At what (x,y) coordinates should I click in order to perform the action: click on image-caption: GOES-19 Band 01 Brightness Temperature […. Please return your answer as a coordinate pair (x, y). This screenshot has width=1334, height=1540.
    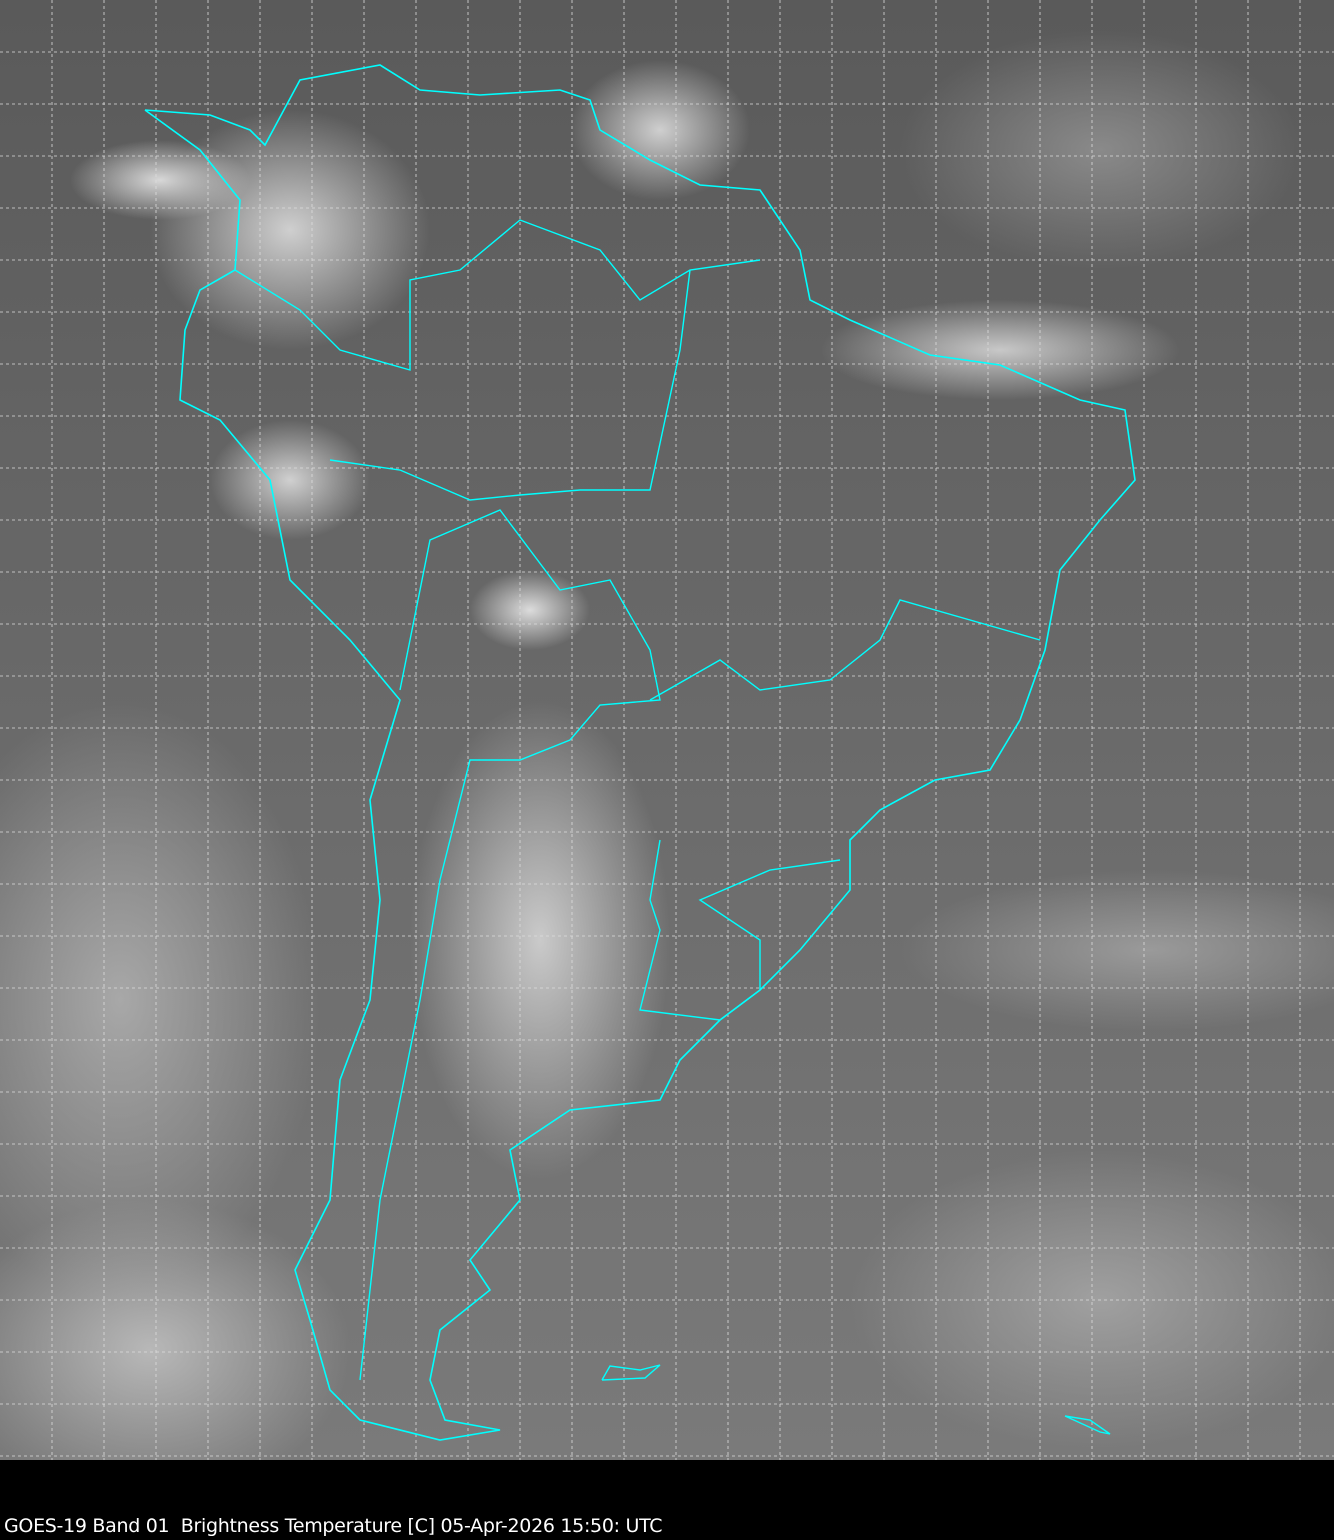
    Looking at the image, I should click on (333, 1526).